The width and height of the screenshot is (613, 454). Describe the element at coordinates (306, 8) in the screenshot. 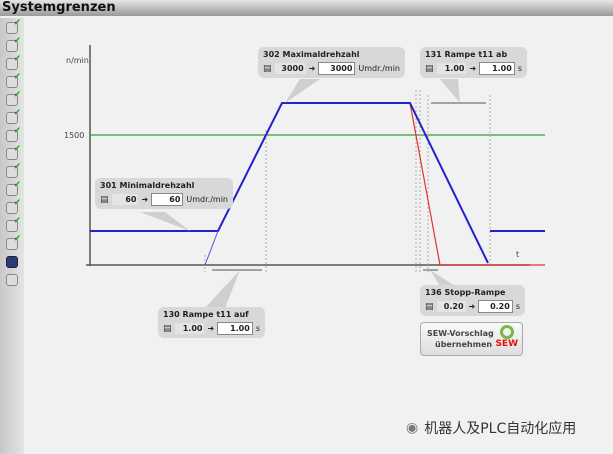

I see `window-title: Systemgrenzen` at that location.